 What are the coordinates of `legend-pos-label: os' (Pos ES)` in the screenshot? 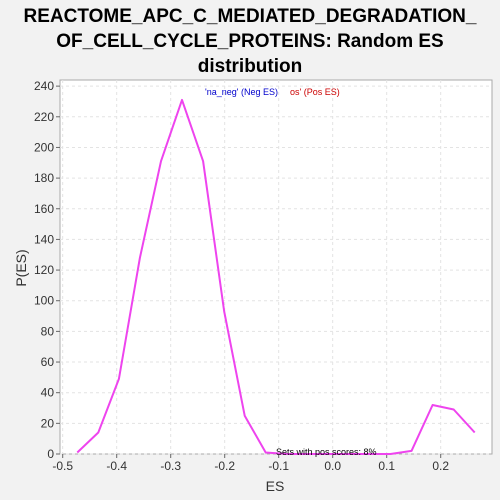 It's located at (315, 92).